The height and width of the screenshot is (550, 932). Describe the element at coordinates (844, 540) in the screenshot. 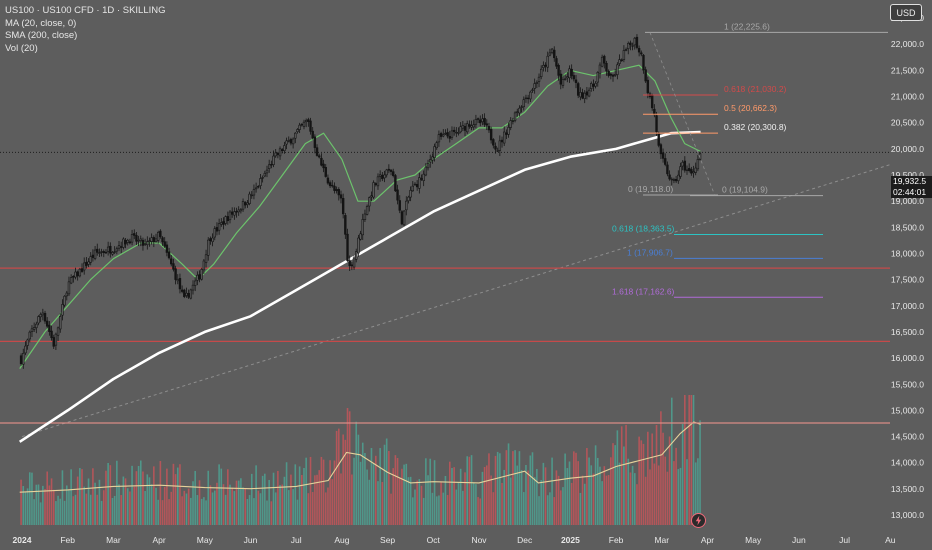

I see `time-tick-label: Jul` at that location.